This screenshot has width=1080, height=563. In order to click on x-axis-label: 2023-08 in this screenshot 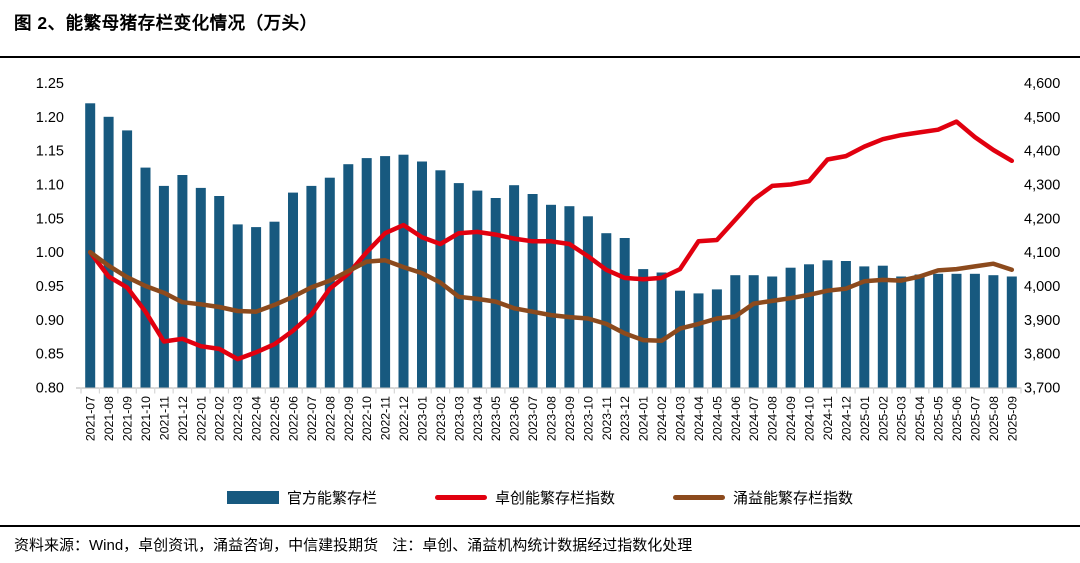, I will do `click(552, 418)`.